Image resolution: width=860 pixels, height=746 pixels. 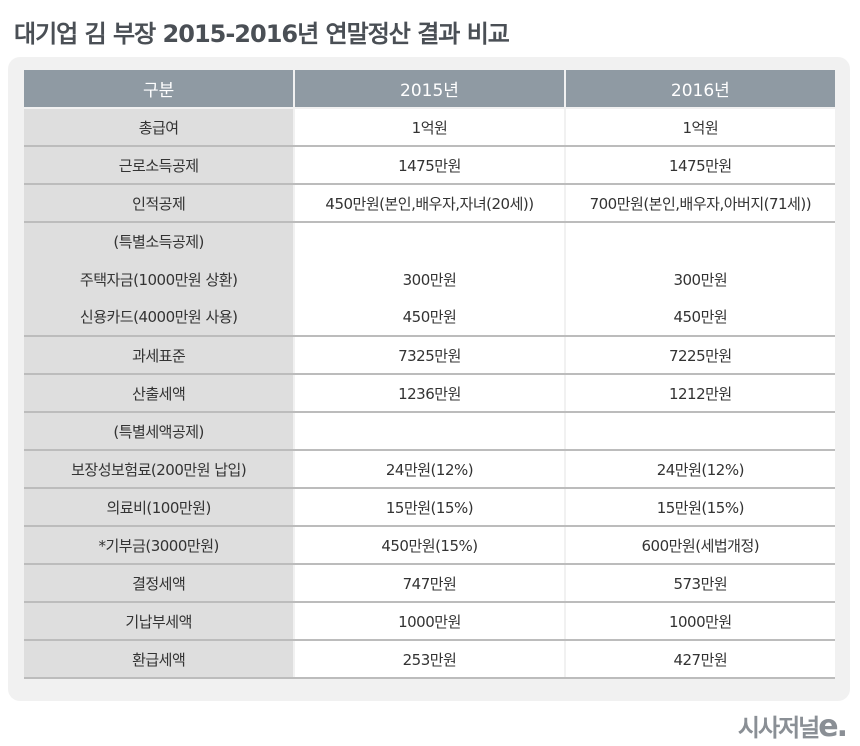 What do you see at coordinates (699, 165) in the screenshot?
I see `value-2016: 1475만원` at bounding box center [699, 165].